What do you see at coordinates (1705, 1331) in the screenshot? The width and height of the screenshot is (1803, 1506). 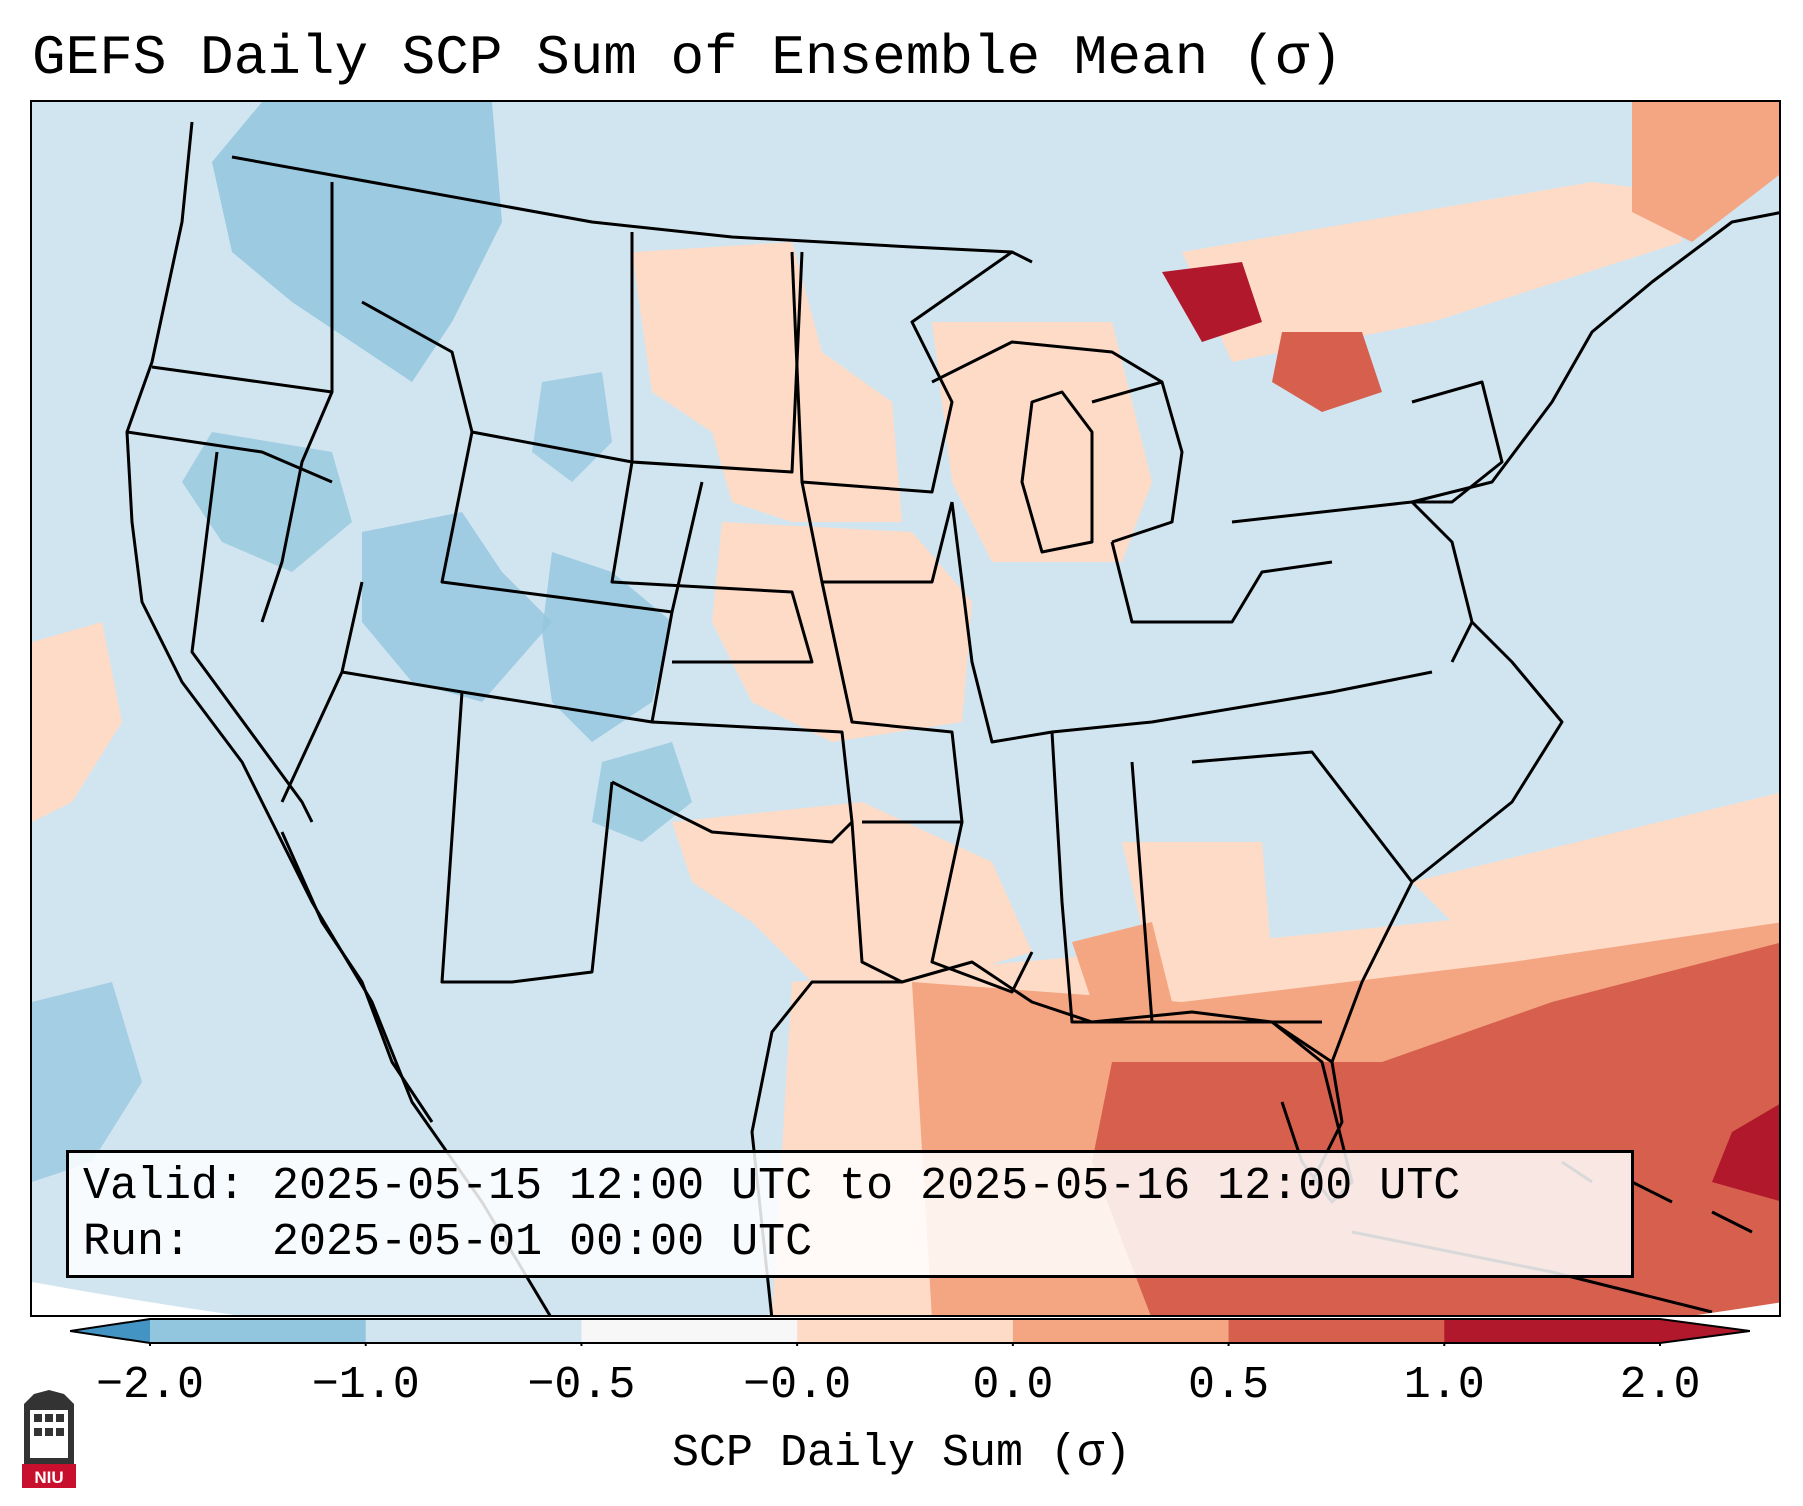 I see `colorbar-extend-high` at bounding box center [1705, 1331].